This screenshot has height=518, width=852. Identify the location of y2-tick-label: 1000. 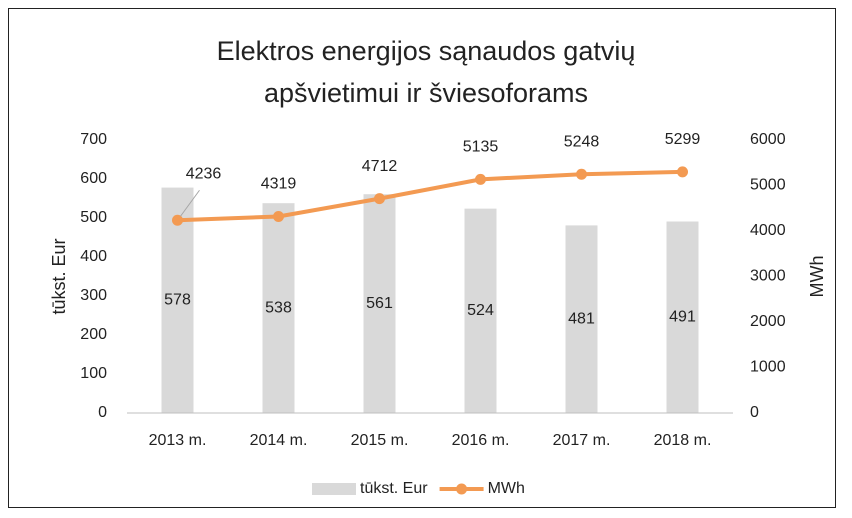
(768, 367).